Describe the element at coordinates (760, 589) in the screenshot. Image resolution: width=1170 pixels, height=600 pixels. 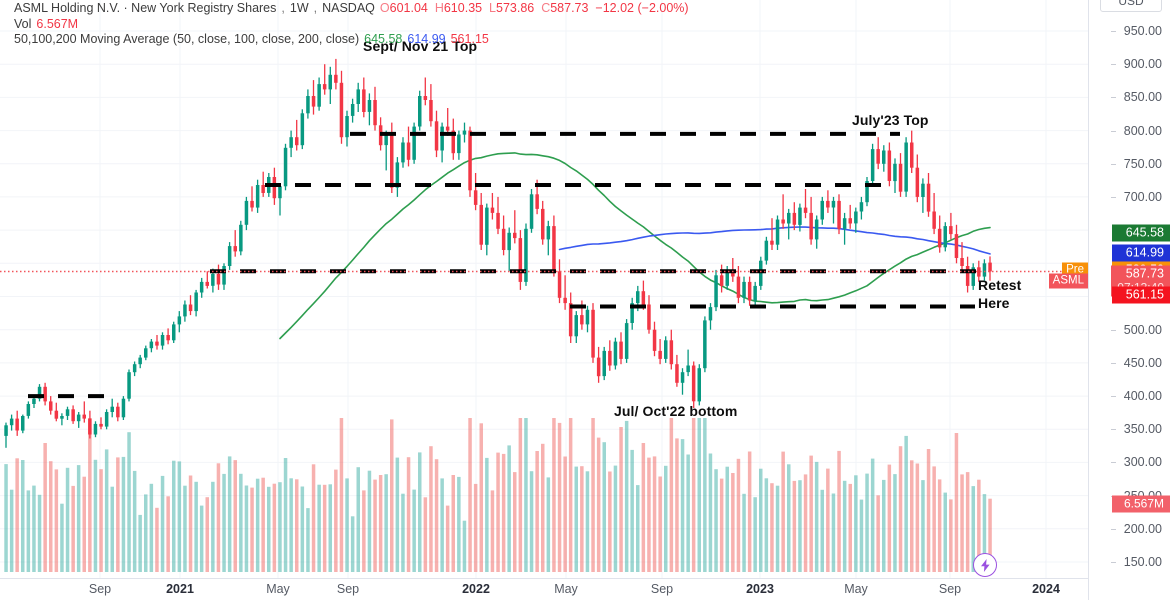
I see `time-tick-2023: 2023` at that location.